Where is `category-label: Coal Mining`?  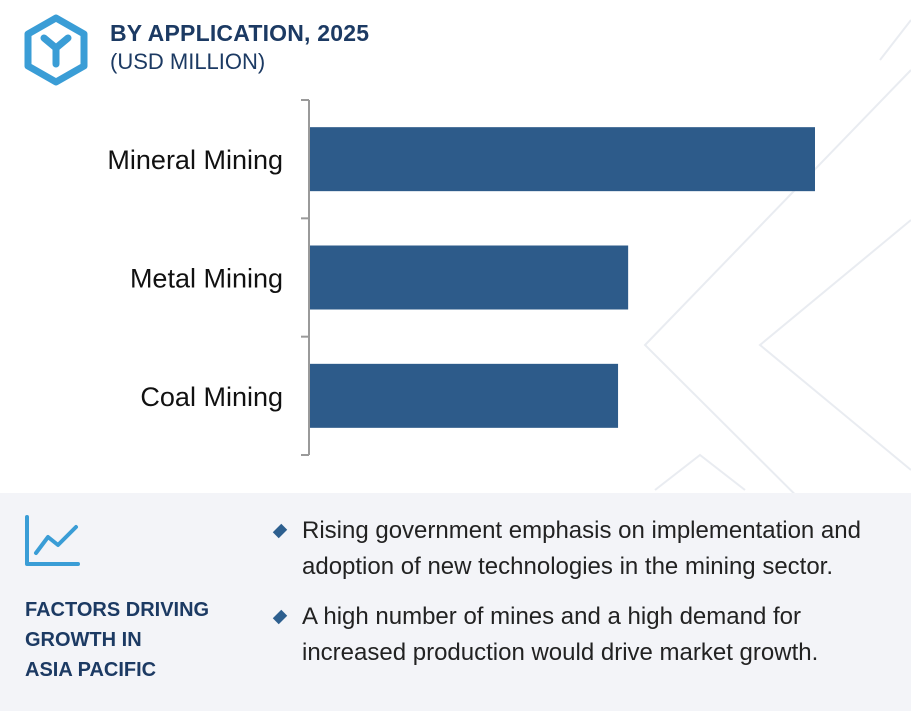 category-label: Coal Mining is located at coordinates (211, 397).